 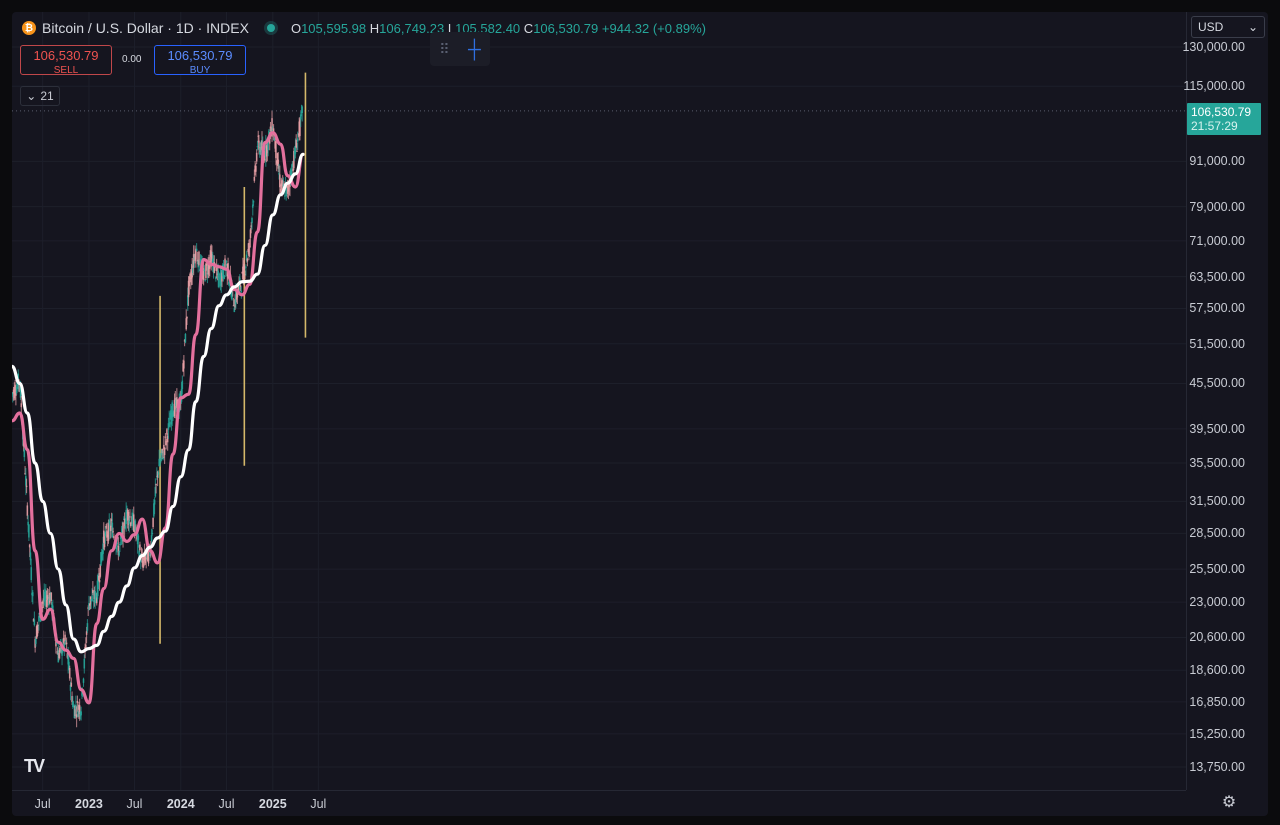 What do you see at coordinates (1217, 733) in the screenshot?
I see `price-tick-label: 15,250.00` at bounding box center [1217, 733].